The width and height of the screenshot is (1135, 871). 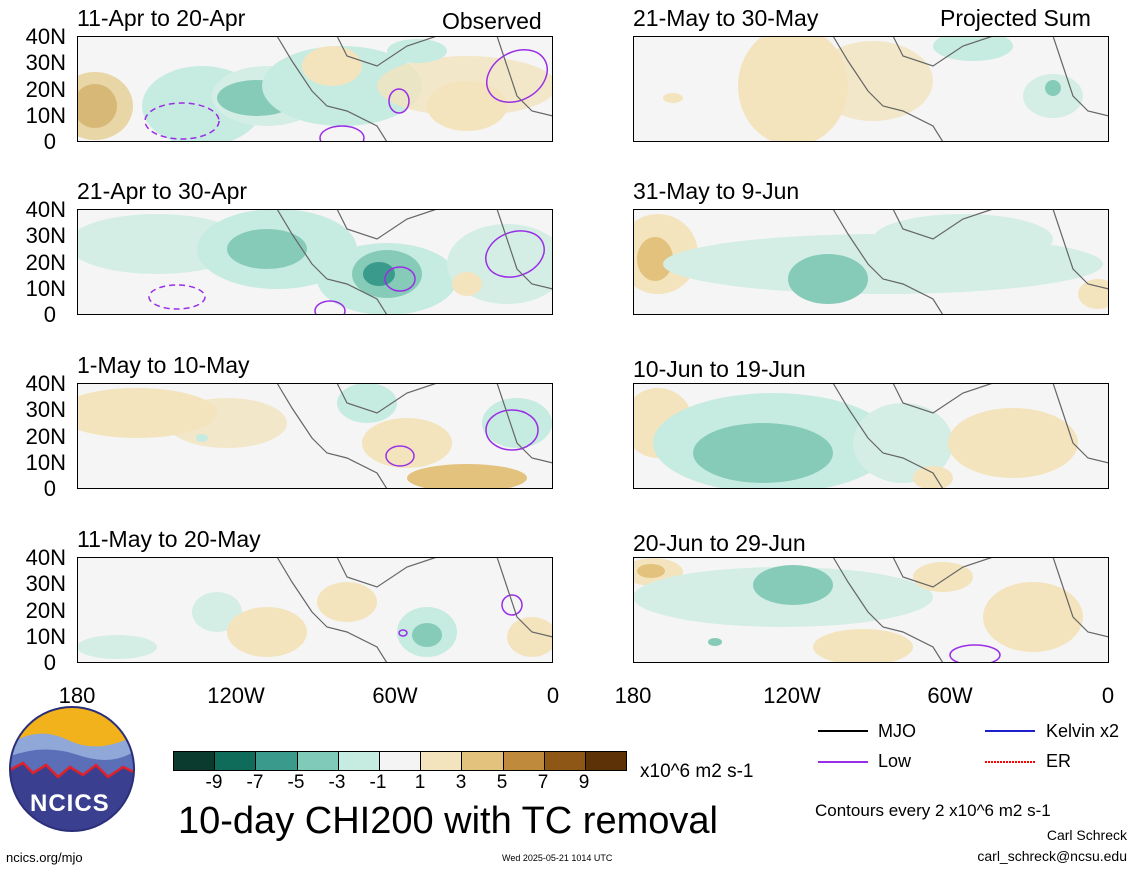 What do you see at coordinates (44, 857) in the screenshot?
I see `site-link: ncics.org/mjo` at bounding box center [44, 857].